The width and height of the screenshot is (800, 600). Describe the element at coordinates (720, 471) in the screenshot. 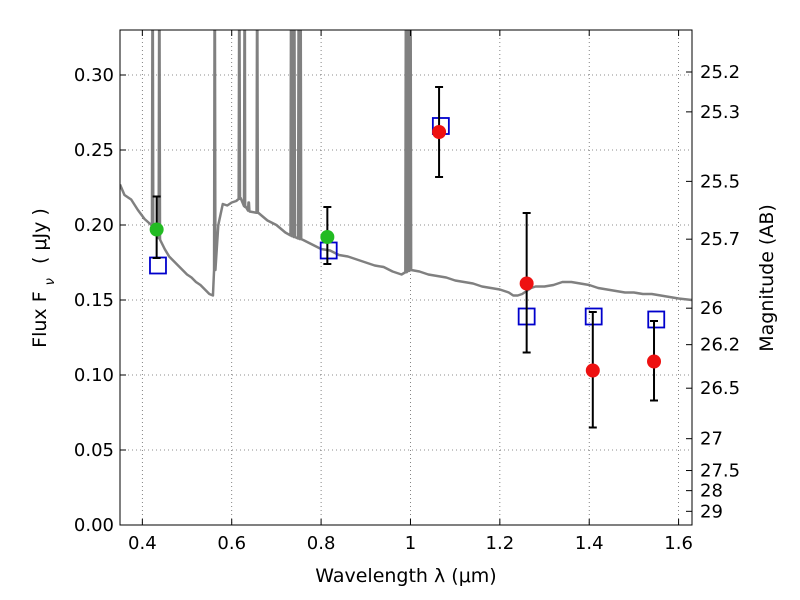

I see `mag-tick-label: 27.5` at that location.